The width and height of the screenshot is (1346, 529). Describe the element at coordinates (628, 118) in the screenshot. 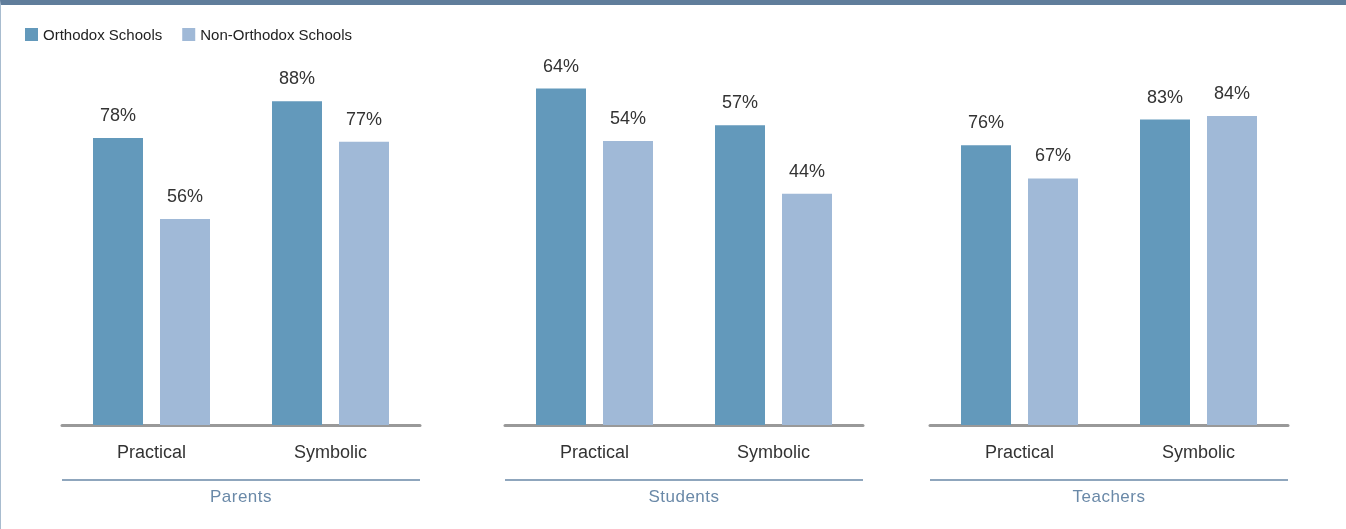

I see `data-label: 54%` at that location.